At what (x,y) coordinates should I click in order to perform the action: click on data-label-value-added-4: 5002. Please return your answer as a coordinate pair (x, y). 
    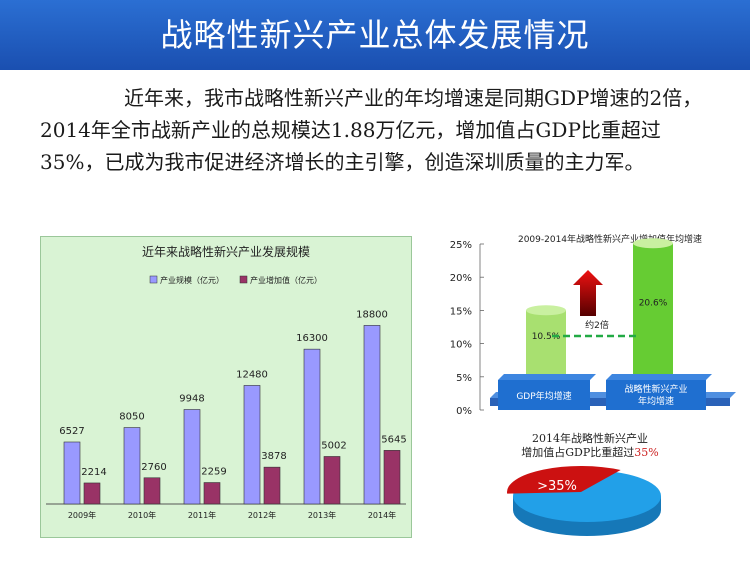
    Looking at the image, I should click on (333, 445).